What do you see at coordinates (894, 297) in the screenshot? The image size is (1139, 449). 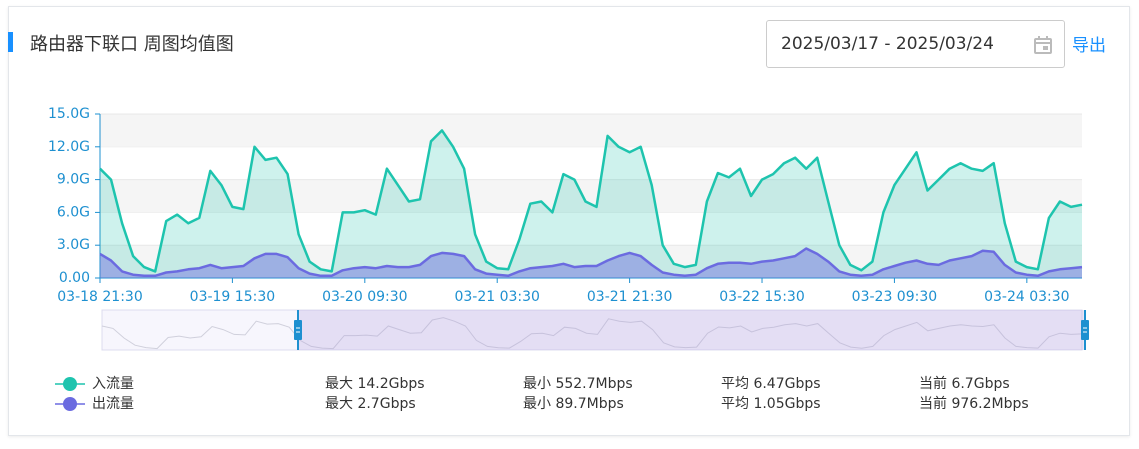 I see `x-tick-label: 03-23 09:30` at bounding box center [894, 297].